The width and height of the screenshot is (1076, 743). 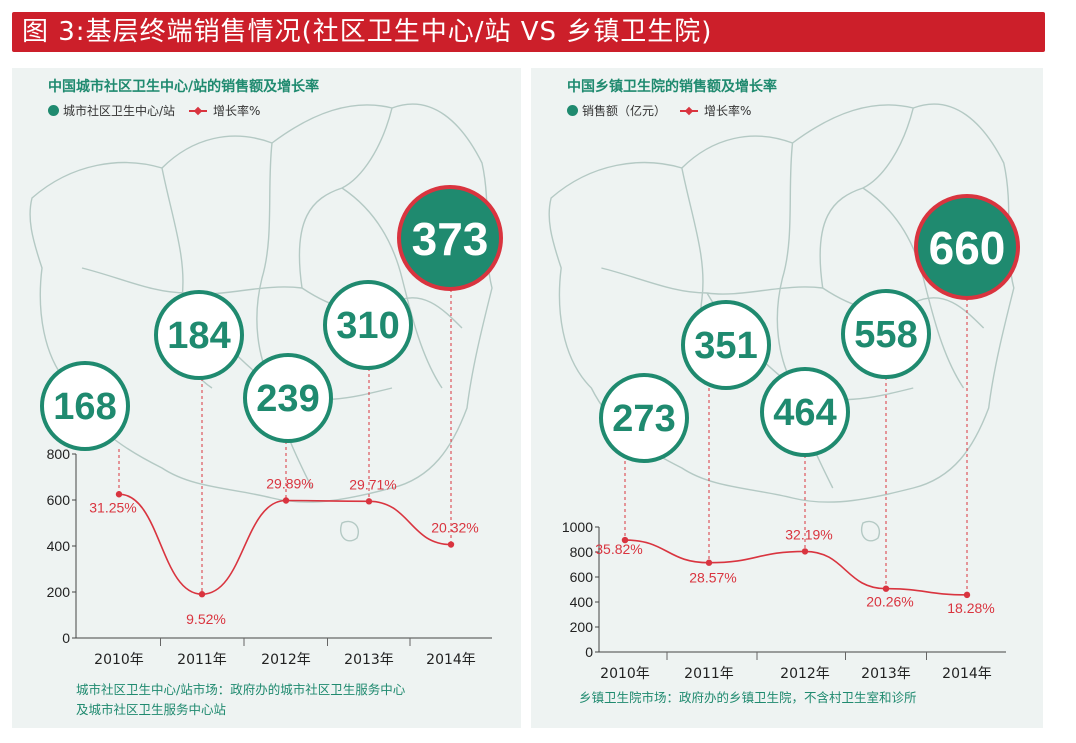 I want to click on footnote-line: 城市社区卫生中心/站市场：政府办的城市社区卫生服务中心, so click(x=241, y=689).